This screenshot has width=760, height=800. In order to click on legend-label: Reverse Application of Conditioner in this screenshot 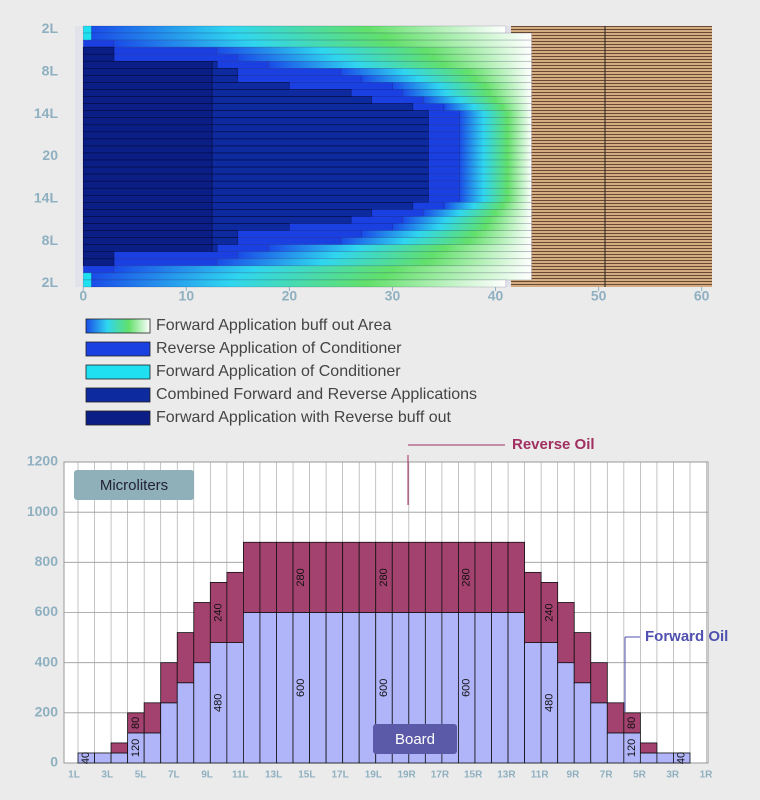, I will do `click(279, 348)`.